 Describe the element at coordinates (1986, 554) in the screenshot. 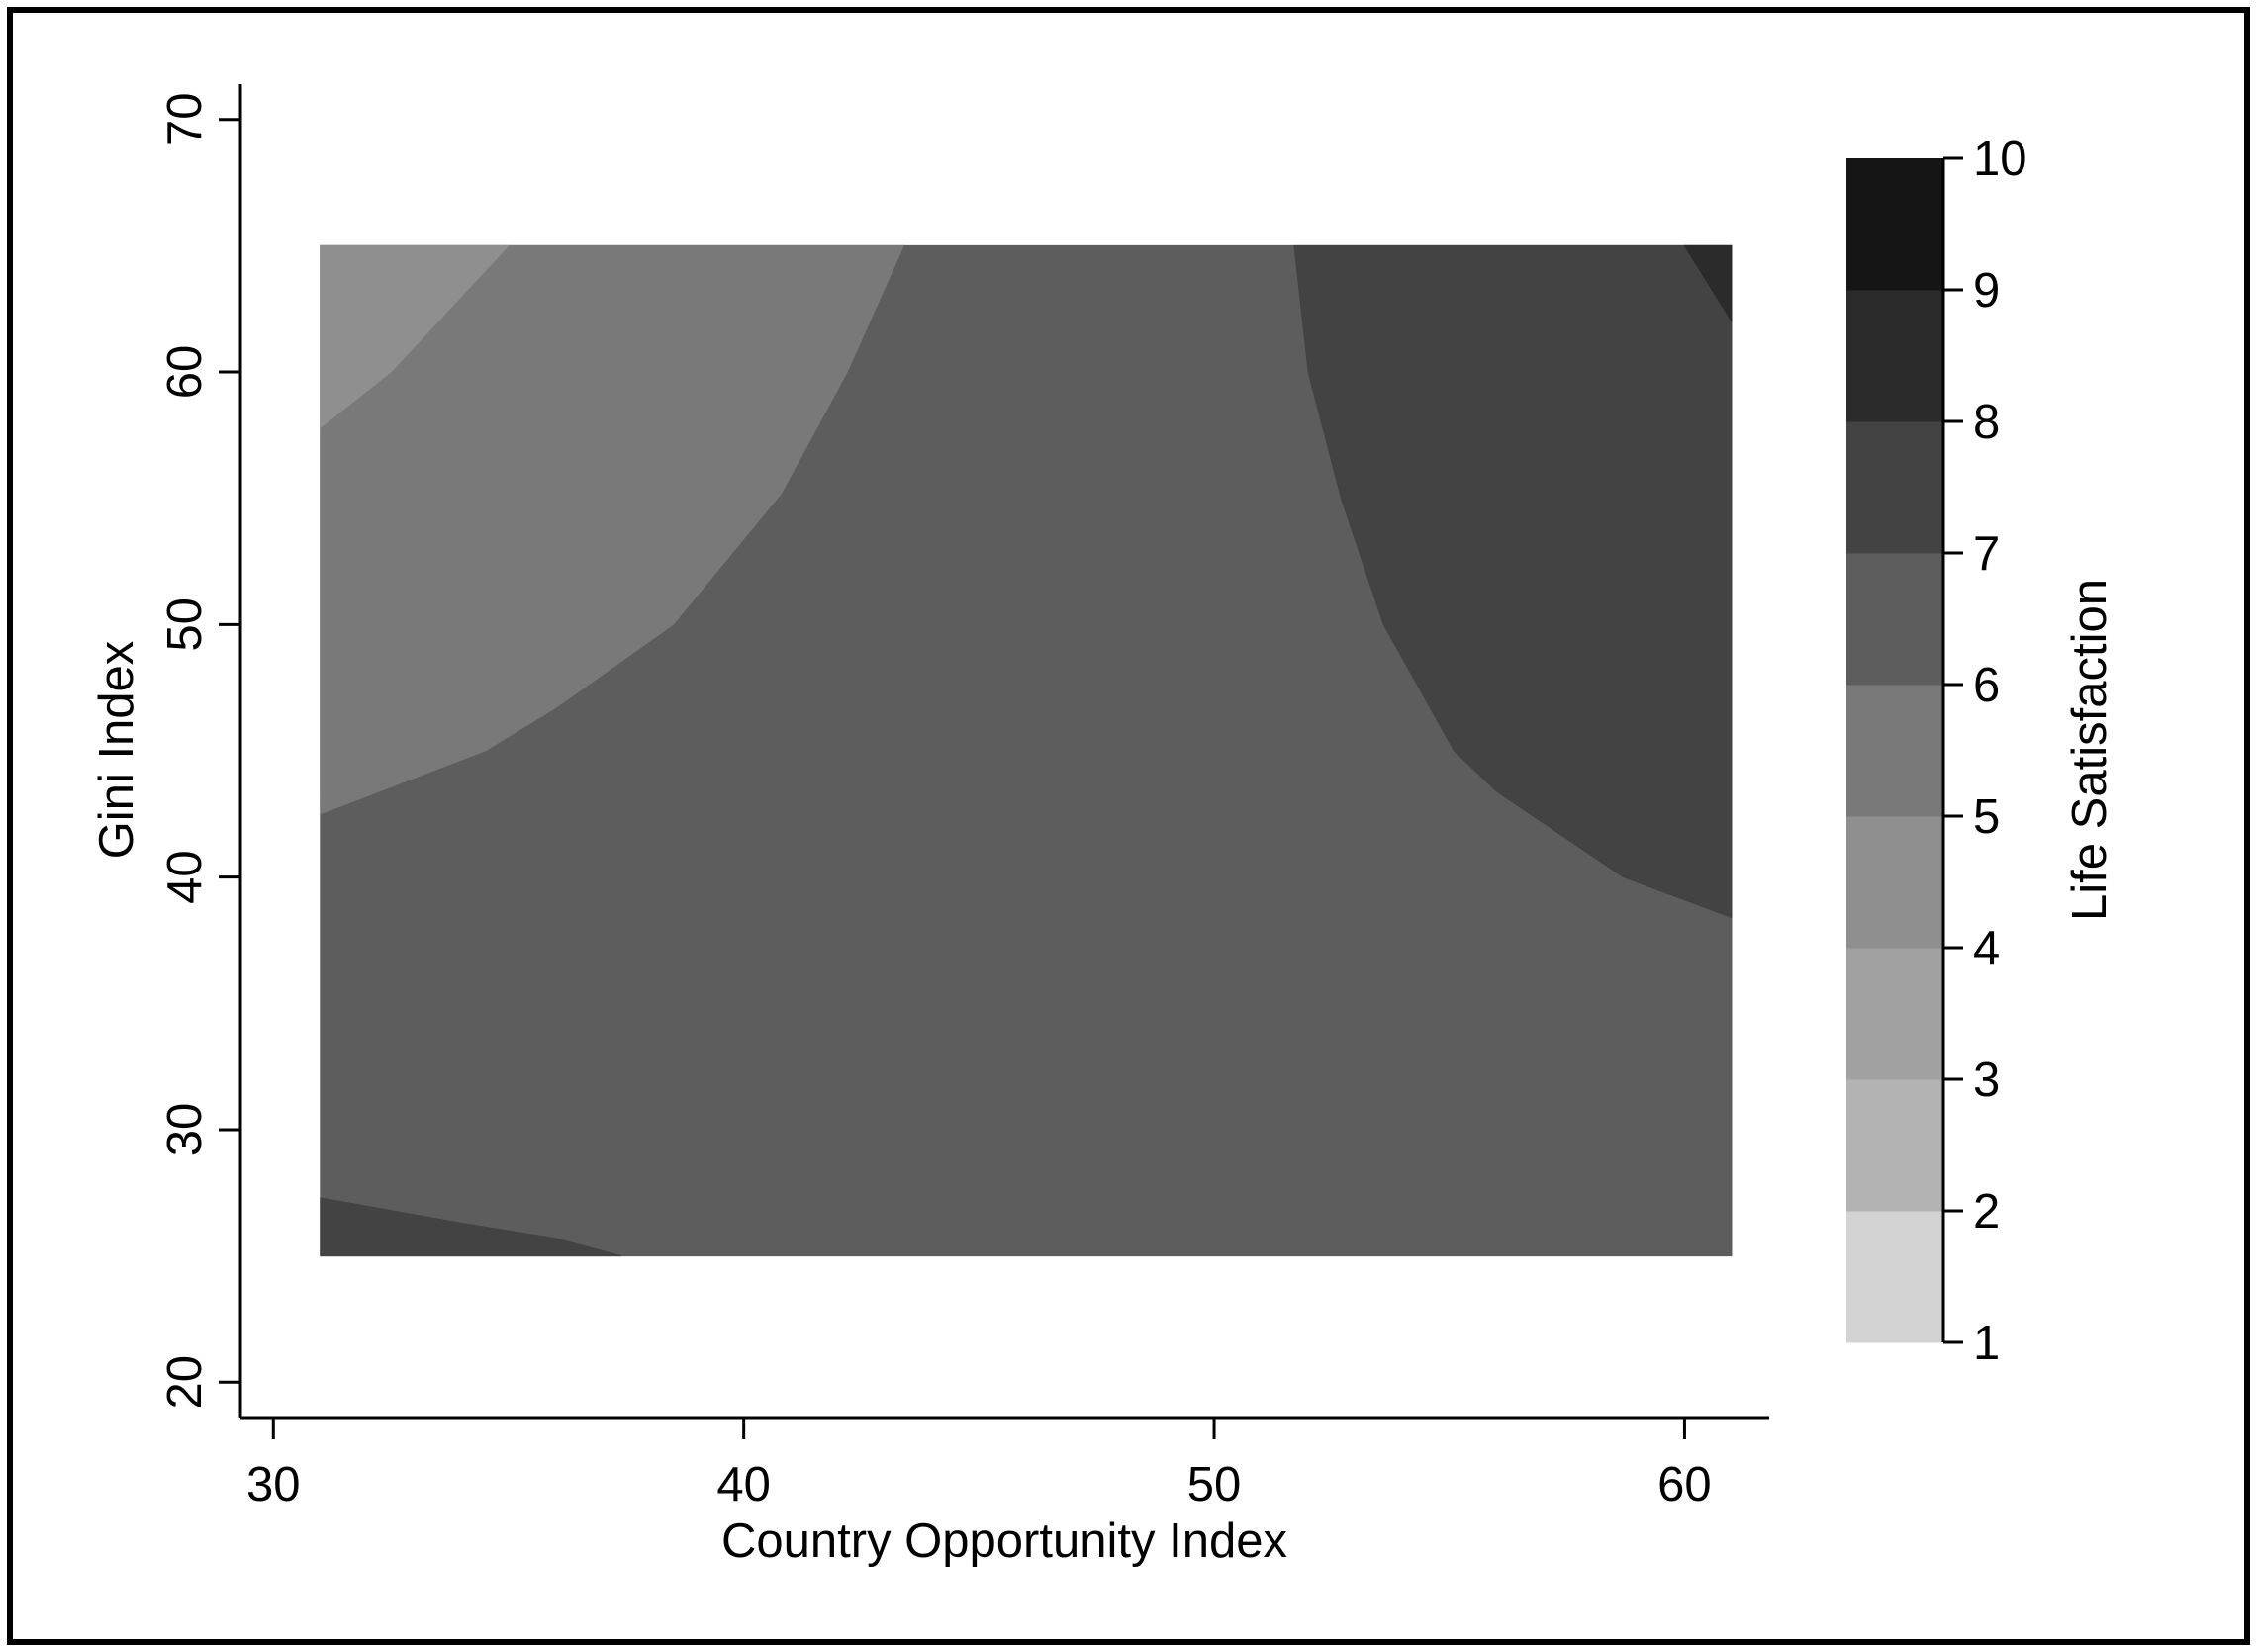

I see `legend-tick-label: 7` at that location.